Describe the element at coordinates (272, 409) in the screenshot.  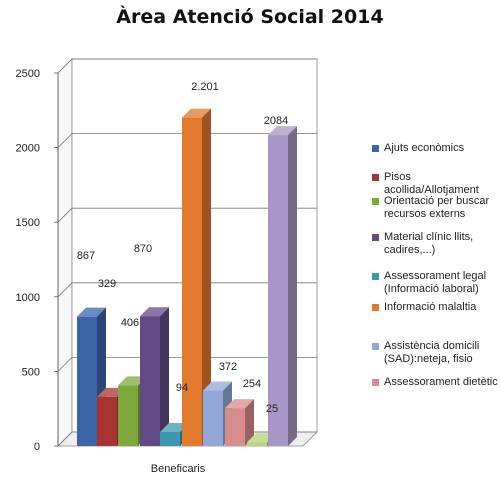
I see `data-label: 25` at that location.